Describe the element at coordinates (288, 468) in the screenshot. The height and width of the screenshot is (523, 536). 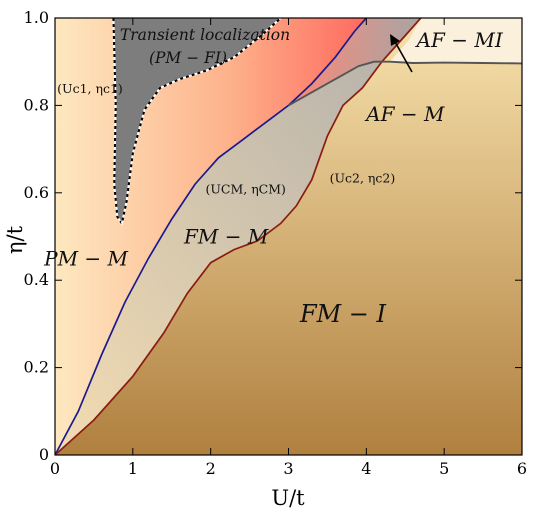
I see `x-tick-label: 3` at that location.